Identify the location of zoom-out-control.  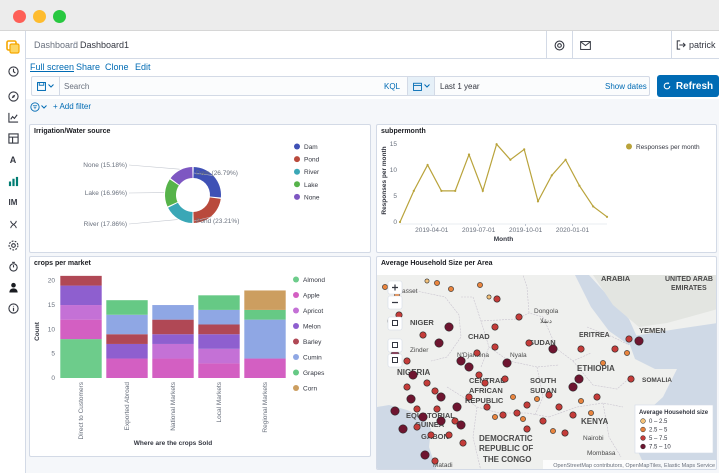
(395, 302).